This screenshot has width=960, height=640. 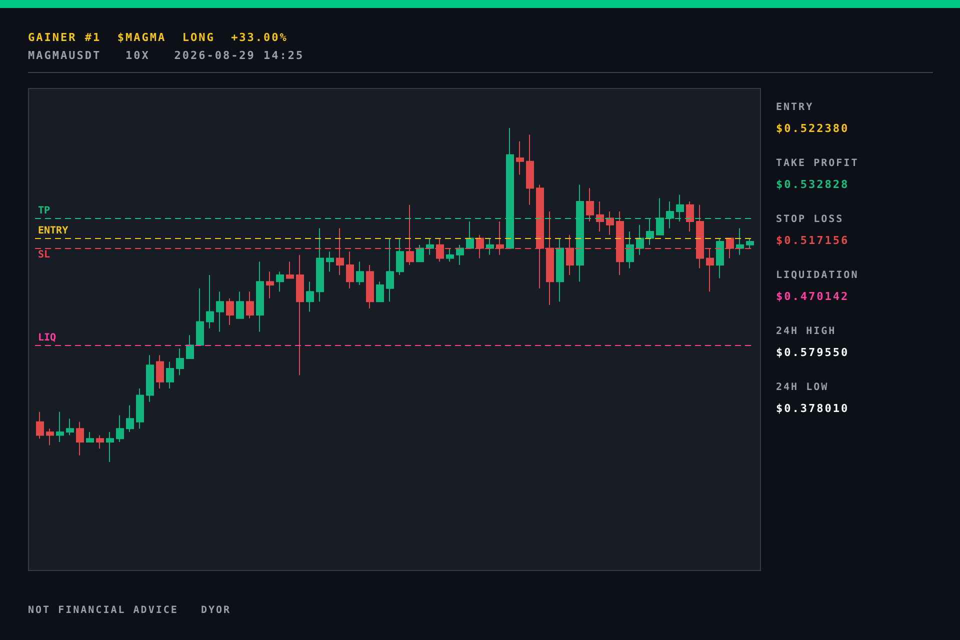 I want to click on text: 24H LOW, so click(x=802, y=387).